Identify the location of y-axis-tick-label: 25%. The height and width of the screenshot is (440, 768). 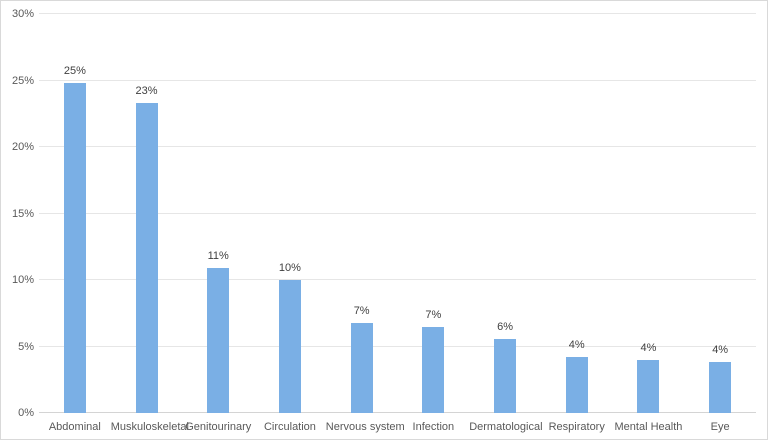
(22, 80).